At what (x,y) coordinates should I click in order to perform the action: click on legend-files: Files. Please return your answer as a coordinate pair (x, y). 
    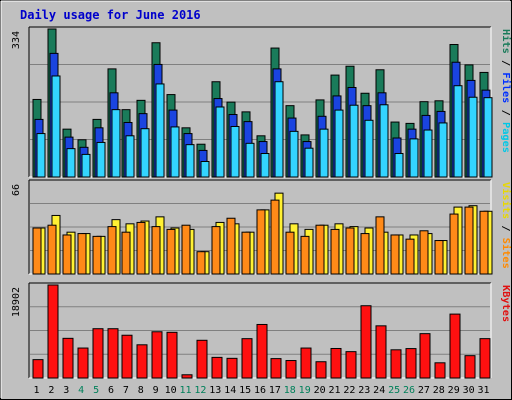
    Looking at the image, I should click on (506, 87).